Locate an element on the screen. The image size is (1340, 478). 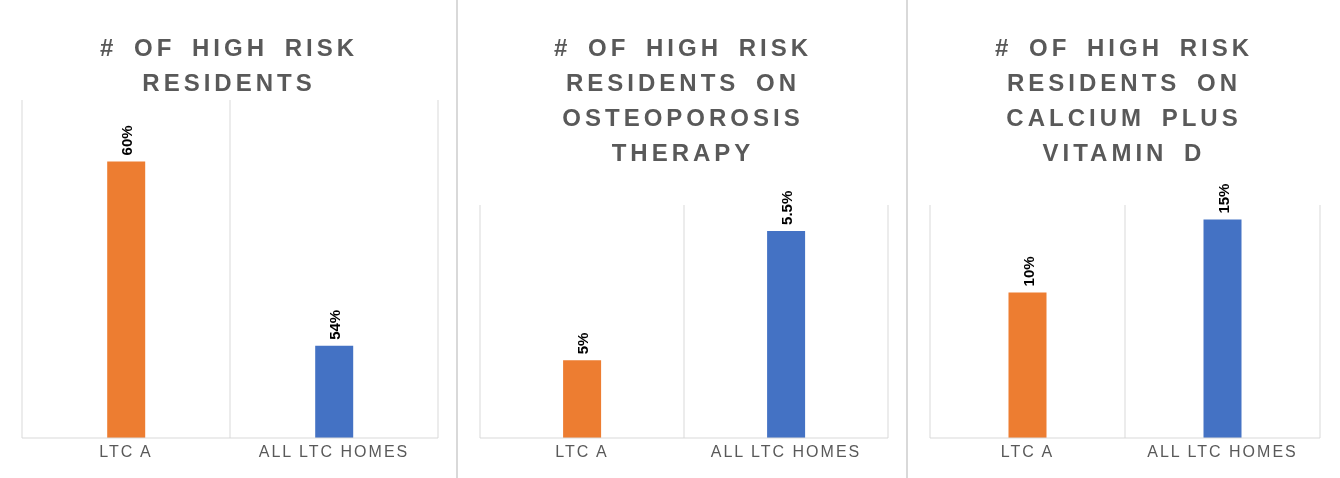
data-label: 60% is located at coordinates (127, 140).